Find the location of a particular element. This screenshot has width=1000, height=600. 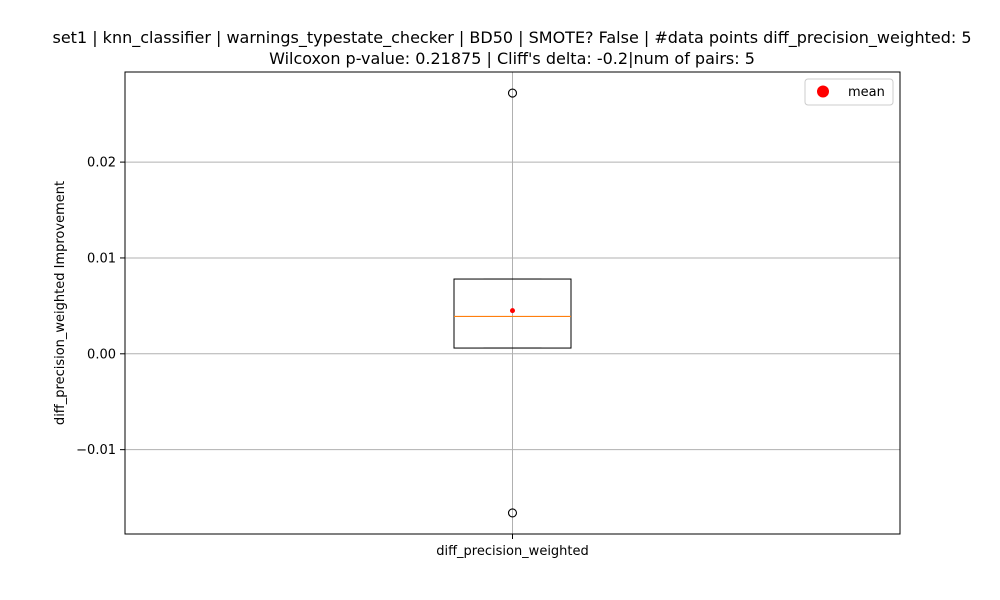

x-tick-label: diff_precision_weighted is located at coordinates (512, 551).